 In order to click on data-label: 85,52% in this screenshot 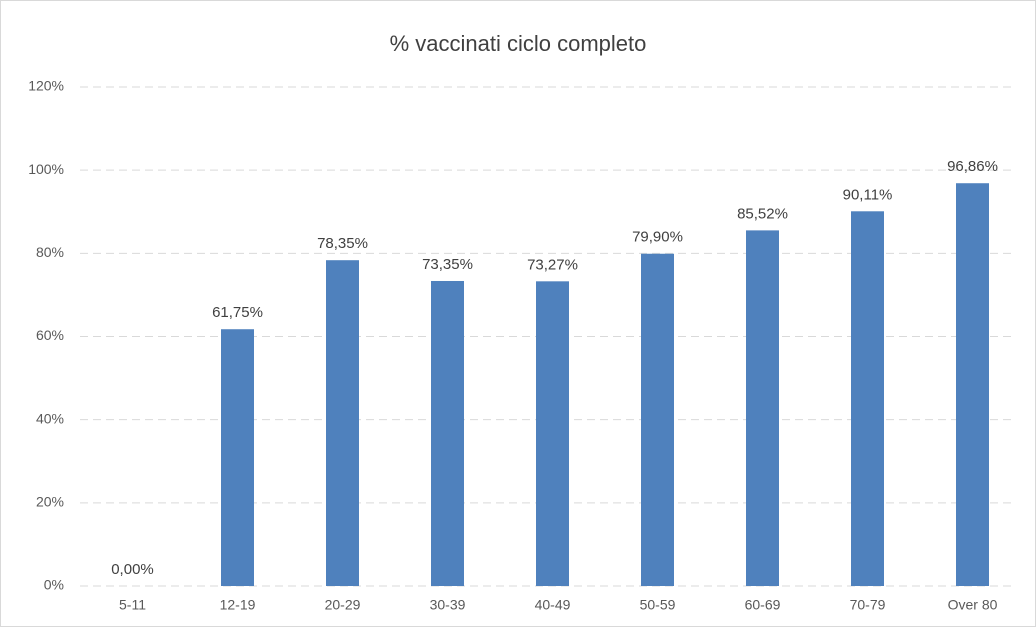, I will do `click(762, 213)`.